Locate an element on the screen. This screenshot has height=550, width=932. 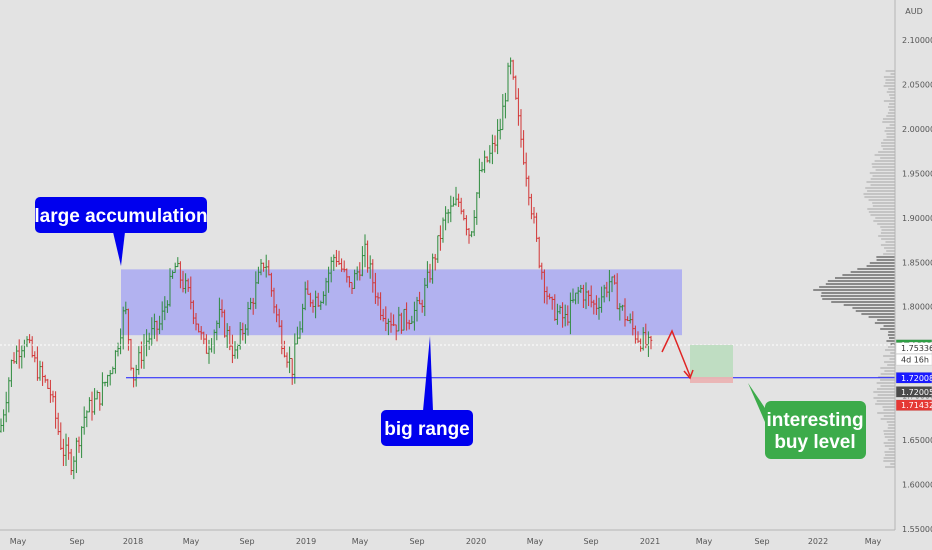
price-tag-label: 1.72005 is located at coordinates (916, 392).